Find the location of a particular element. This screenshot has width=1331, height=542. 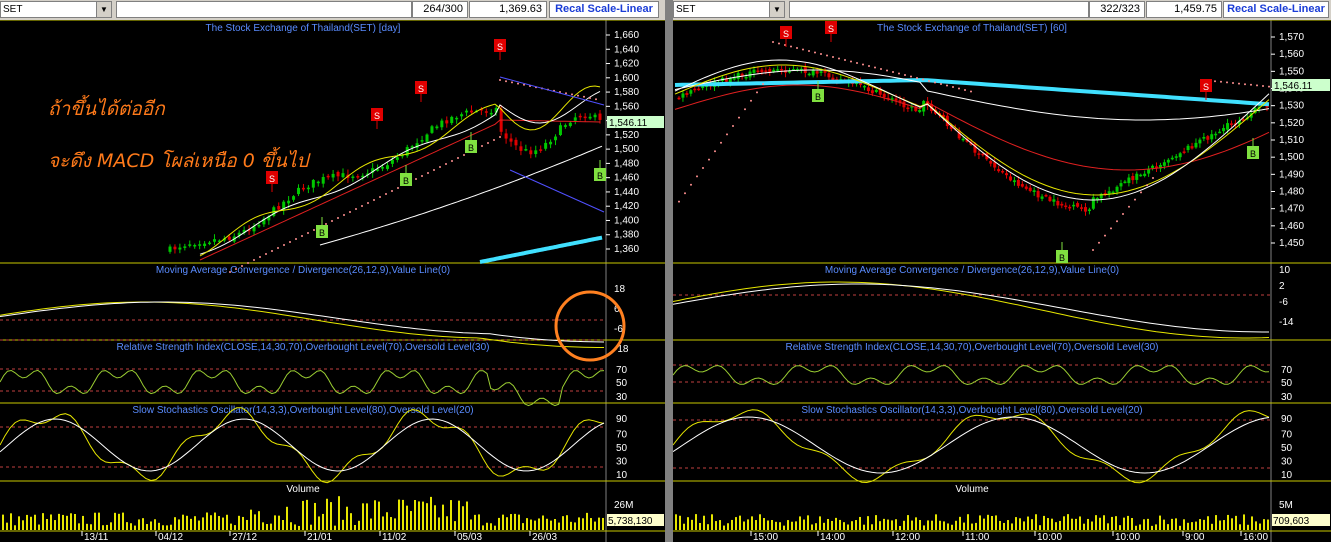

left-symbol-select: SET ▼ is located at coordinates (56, 9).